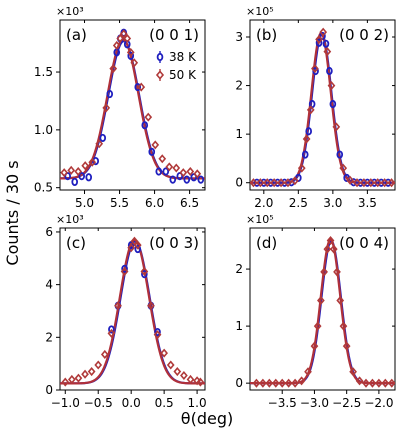 Image resolution: width=415 pixels, height=431 pixels. I want to click on reflection-label: (0 0 3), so click(174, 243).